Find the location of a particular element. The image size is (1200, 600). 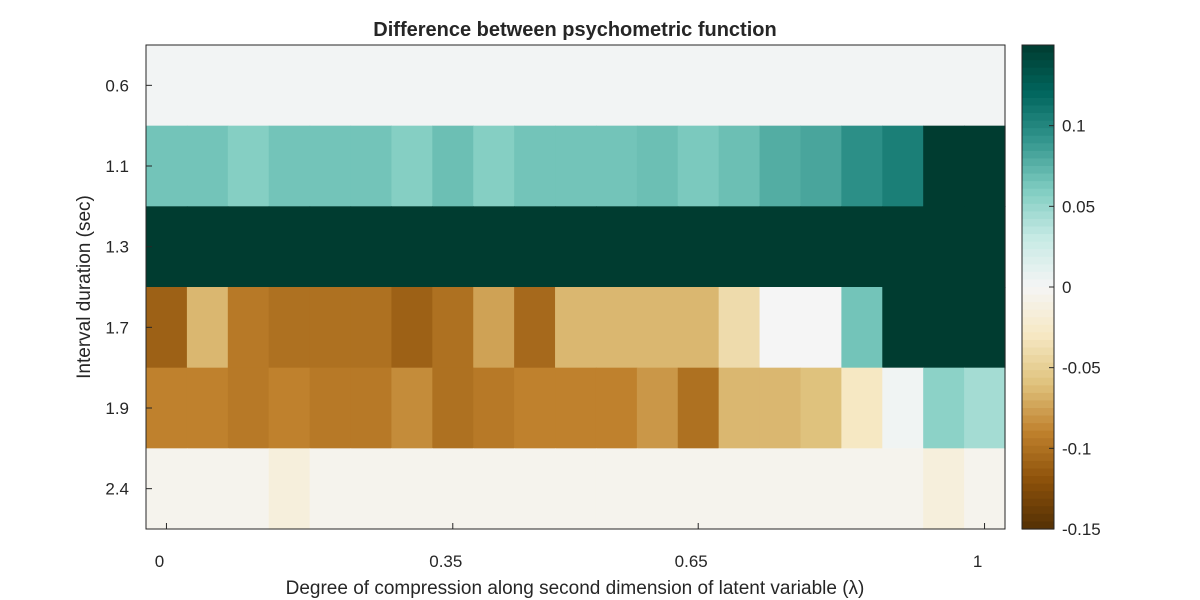

colorbar-tick-label: -0.05 is located at coordinates (1081, 368).